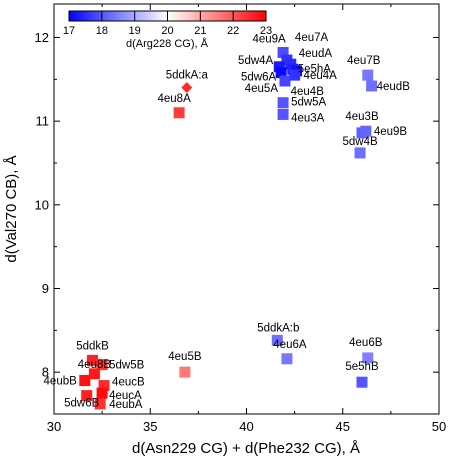  Describe the element at coordinates (308, 103) in the screenshot. I see `point-label: 5dw5A` at that location.